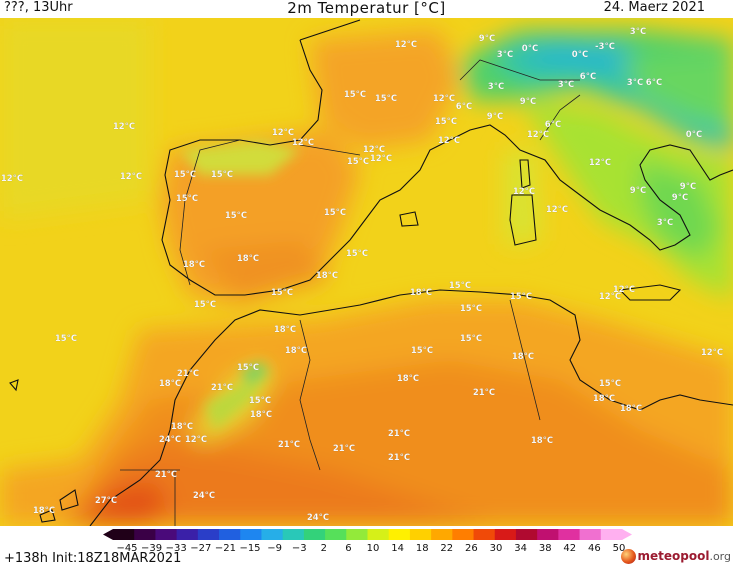  What do you see at coordinates (569, 548) in the screenshot?
I see `legend-tick-label: 42` at bounding box center [569, 548].